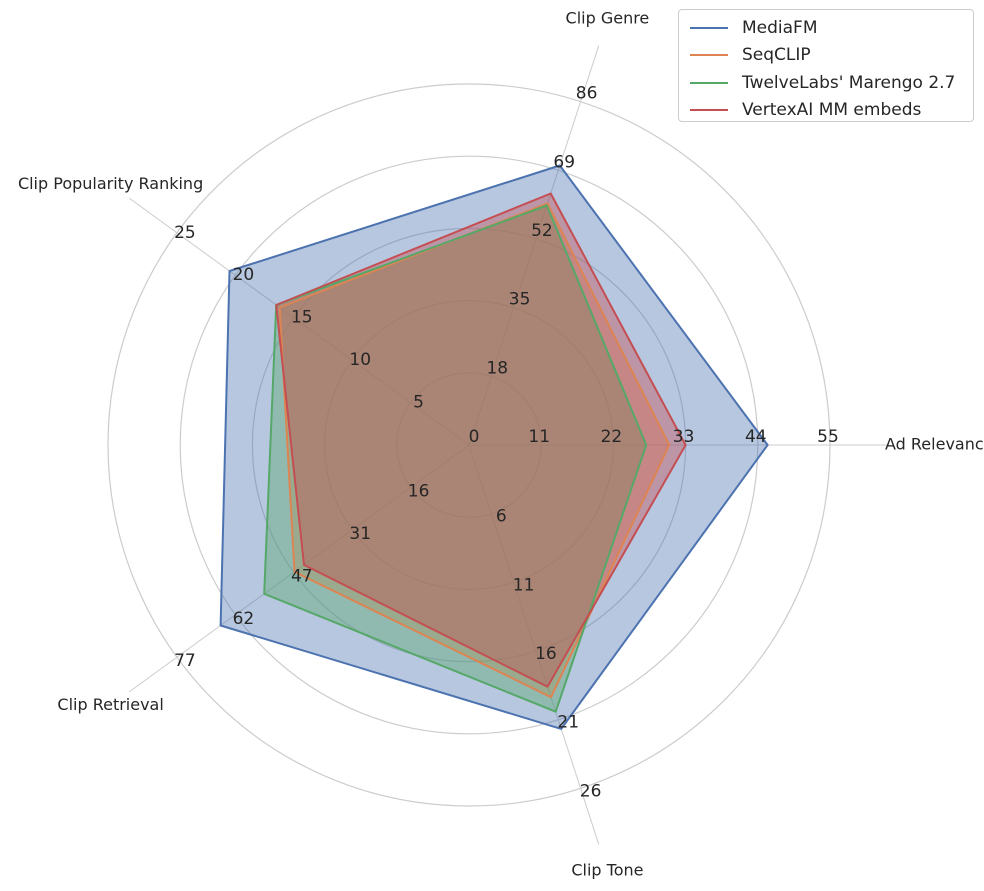 The height and width of the screenshot is (891, 984). Describe the element at coordinates (497, 368) in the screenshot. I see `tick-label: 18` at that location.